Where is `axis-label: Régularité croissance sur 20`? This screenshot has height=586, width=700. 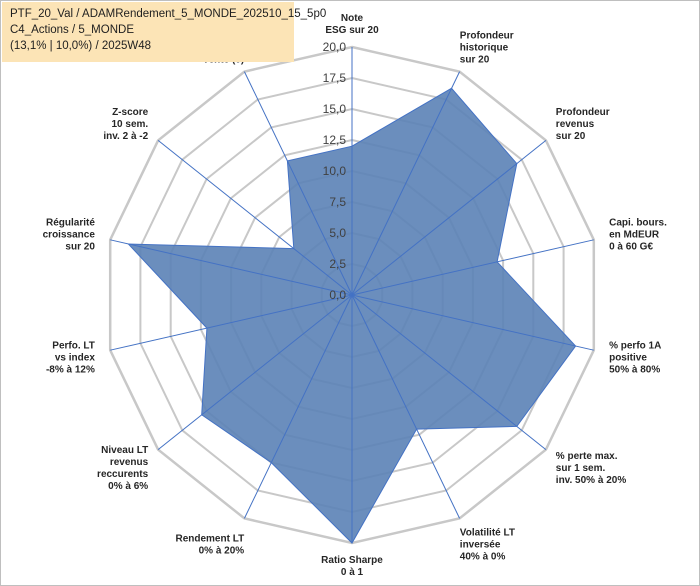
axis-label: Régularité croissance sur 20 is located at coordinates (69, 235).